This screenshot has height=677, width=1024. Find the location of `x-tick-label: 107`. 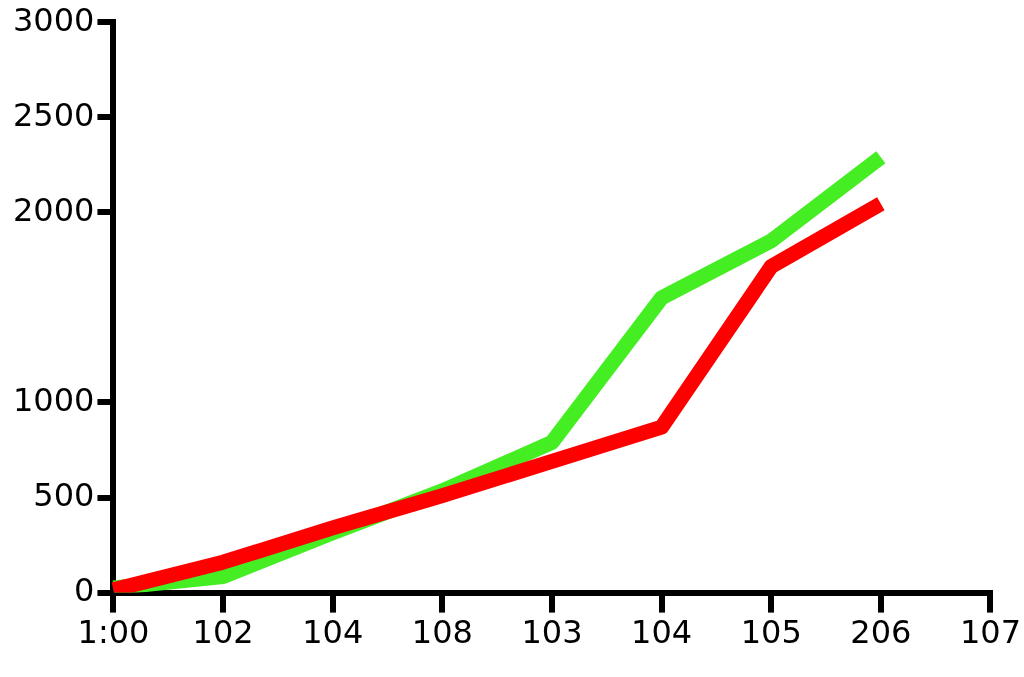

x-tick-label: 107 is located at coordinates (990, 632).